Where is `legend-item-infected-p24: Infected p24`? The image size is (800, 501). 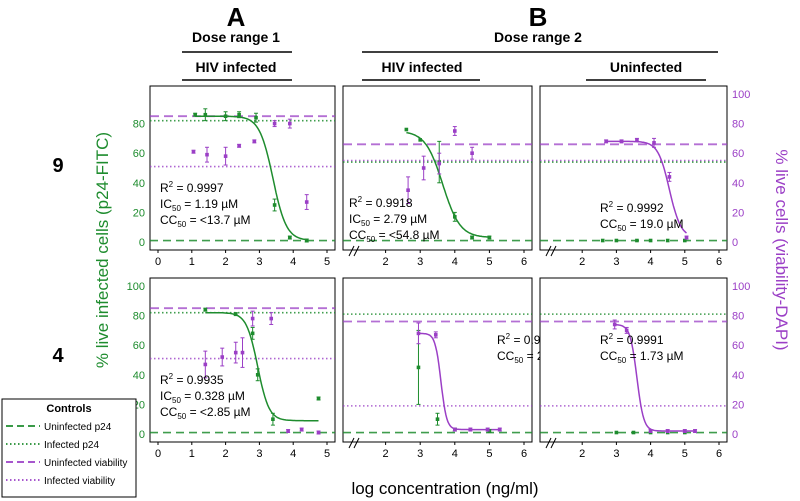
legend-item-infected-p24: Infected p24 is located at coordinates (71, 445).